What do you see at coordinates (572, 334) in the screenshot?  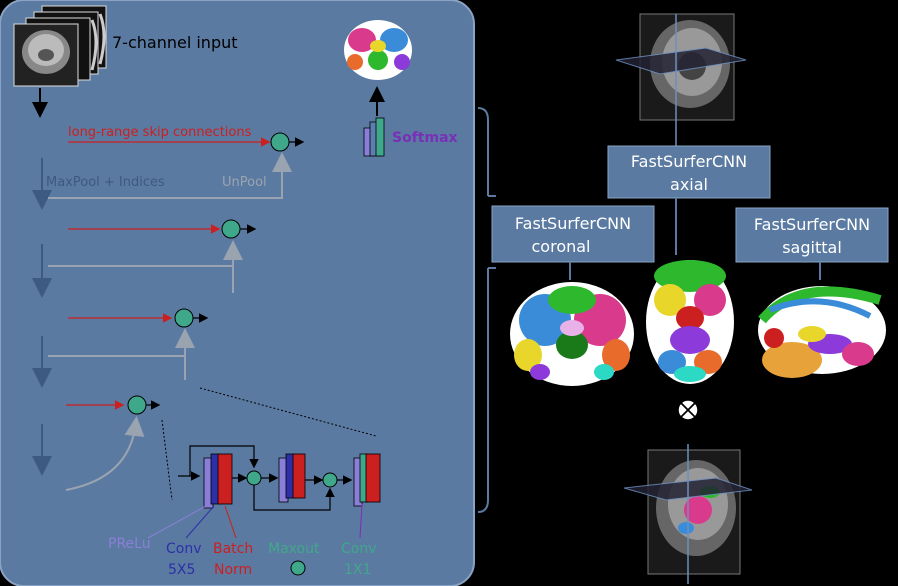 I see `coronal-segmentation` at bounding box center [572, 334].